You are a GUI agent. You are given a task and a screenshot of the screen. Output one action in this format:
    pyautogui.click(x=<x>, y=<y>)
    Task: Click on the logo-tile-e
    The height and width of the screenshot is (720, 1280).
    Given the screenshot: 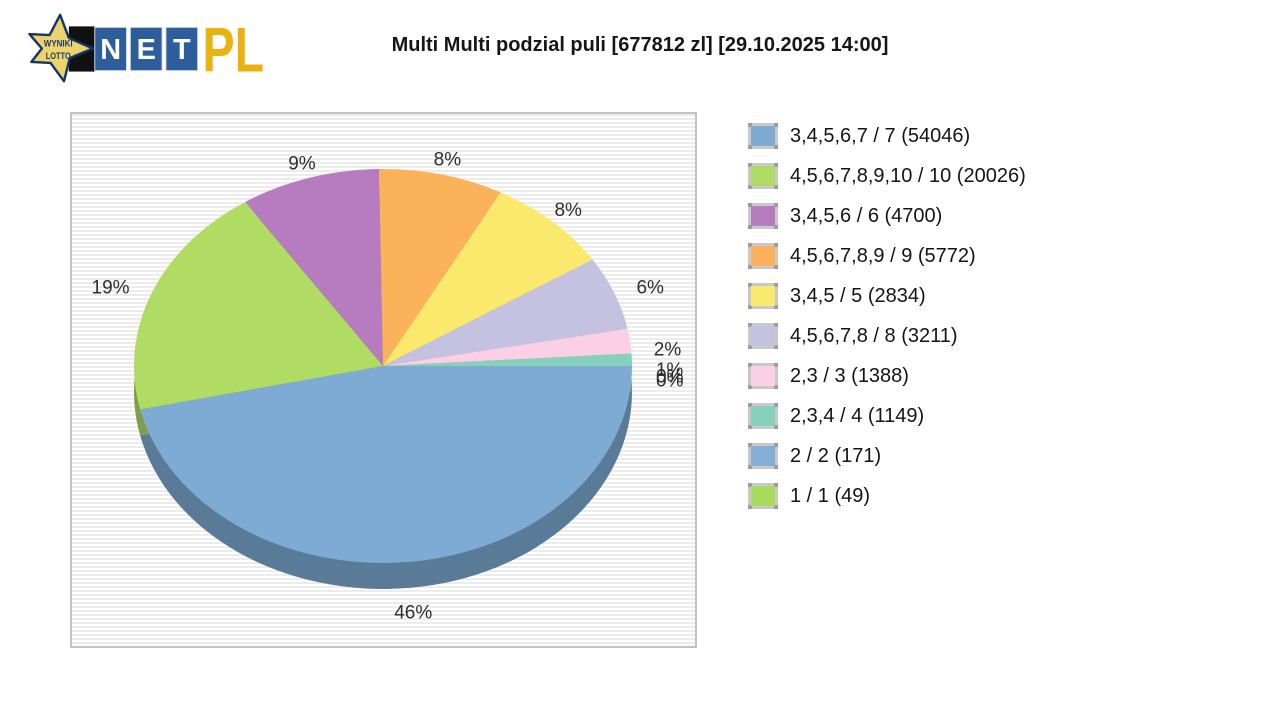 What is the action you would take?
    pyautogui.click(x=146, y=49)
    